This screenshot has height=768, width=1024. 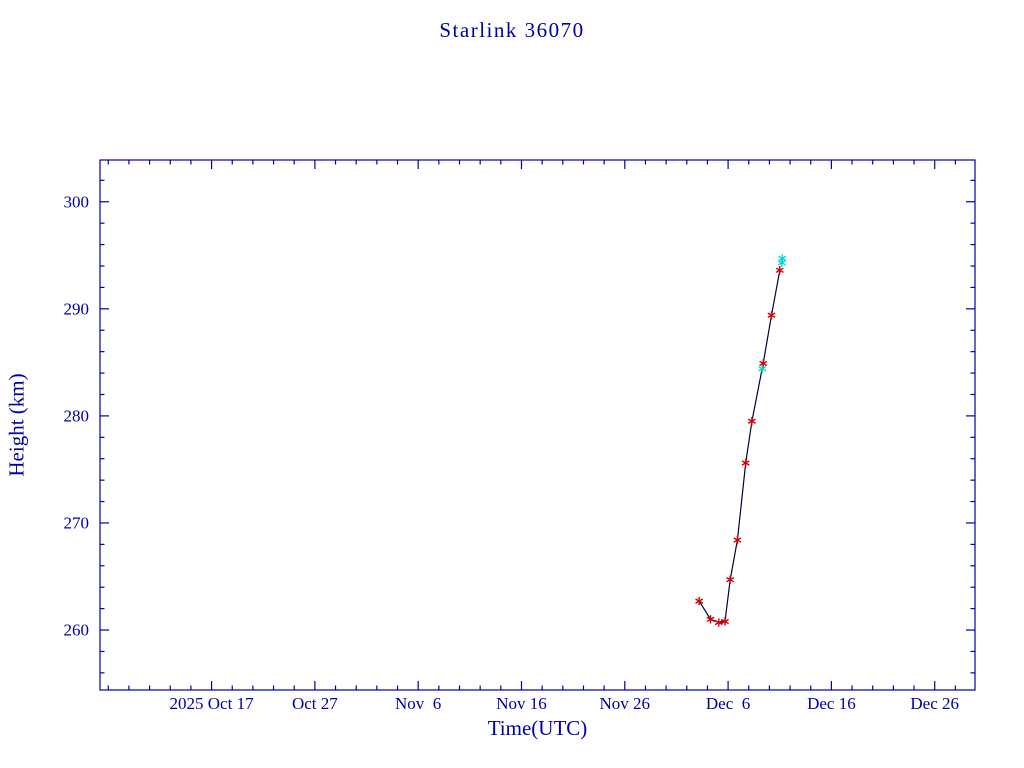 I want to click on chart-title: Starlink 36070, so click(x=512, y=30).